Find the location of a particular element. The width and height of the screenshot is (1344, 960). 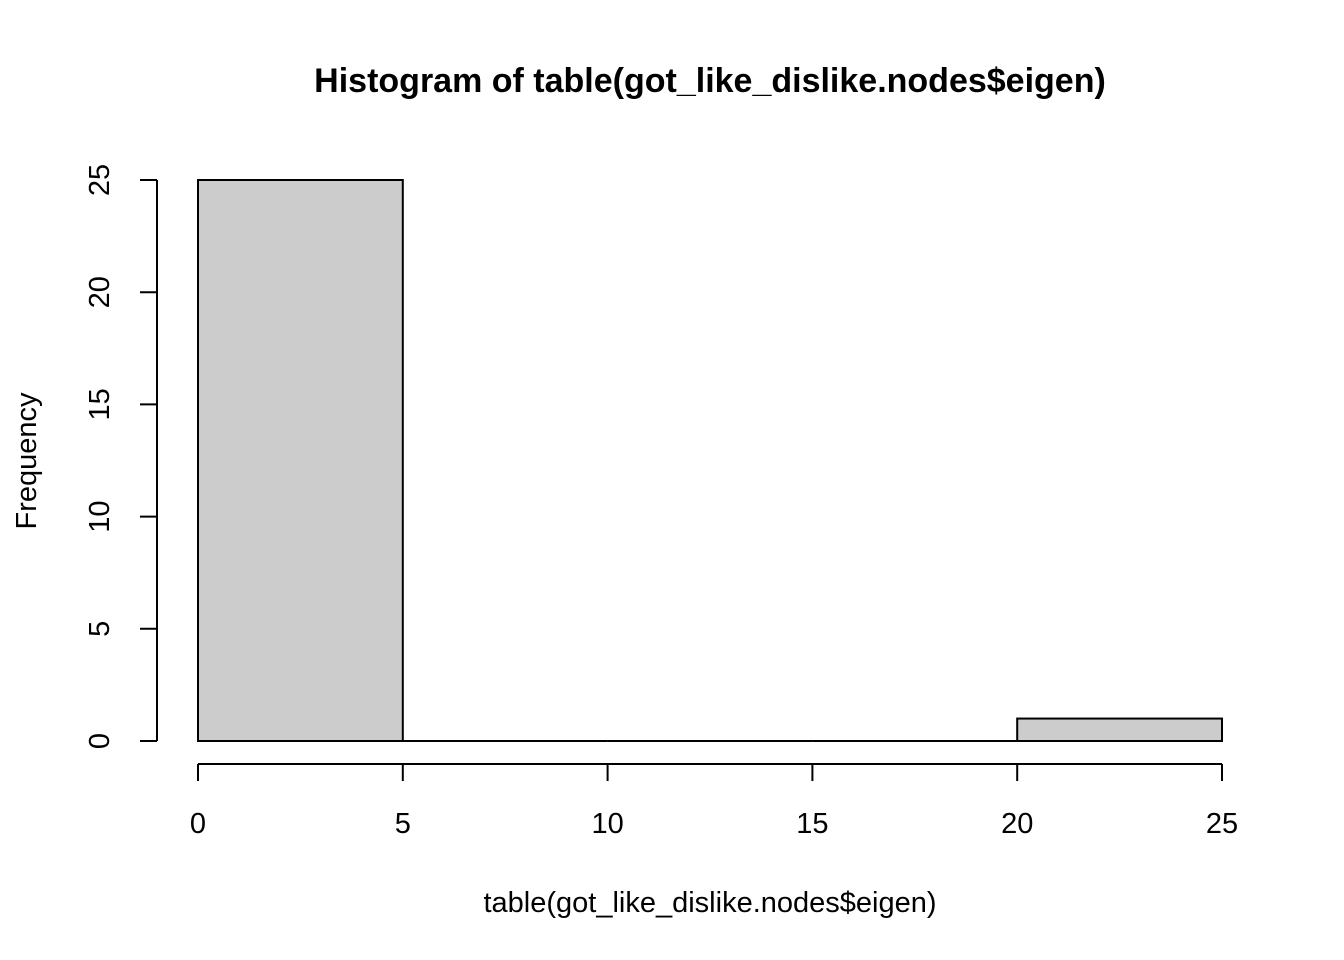

y-tick-label: 20 is located at coordinates (100, 292).